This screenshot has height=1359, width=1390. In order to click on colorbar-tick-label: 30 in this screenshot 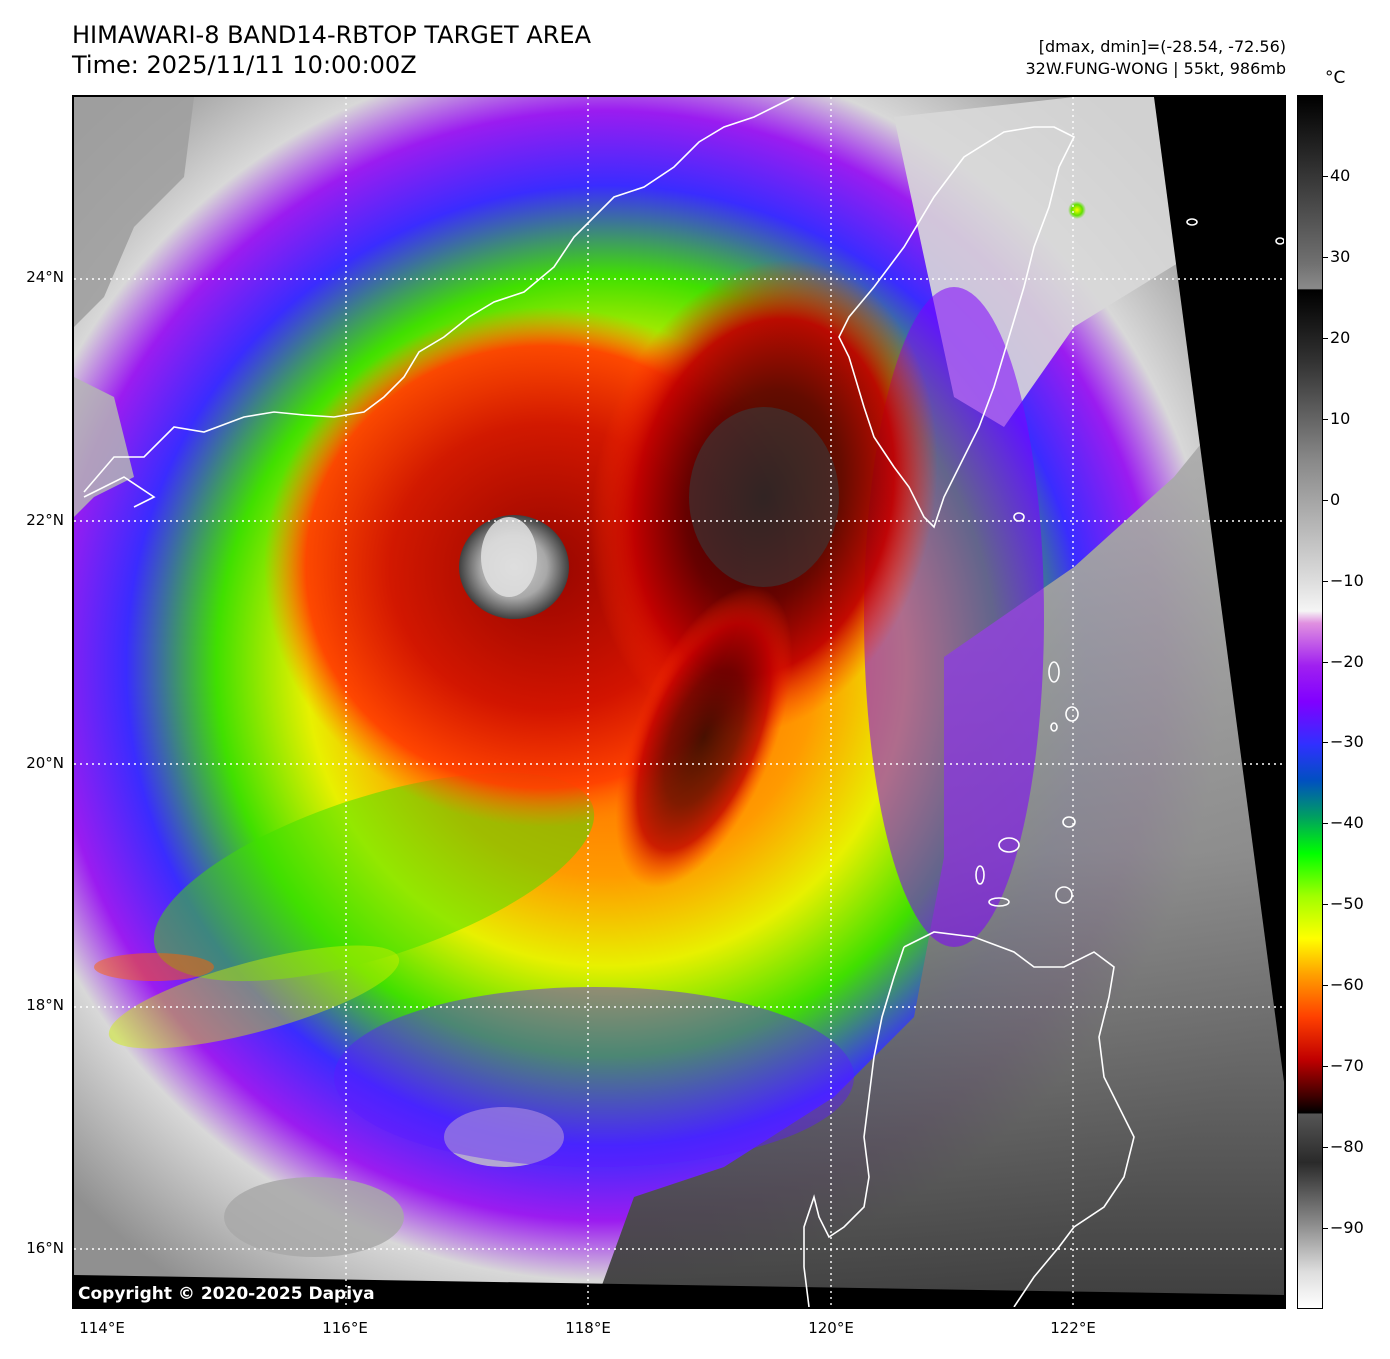, I will do `click(1340, 256)`.